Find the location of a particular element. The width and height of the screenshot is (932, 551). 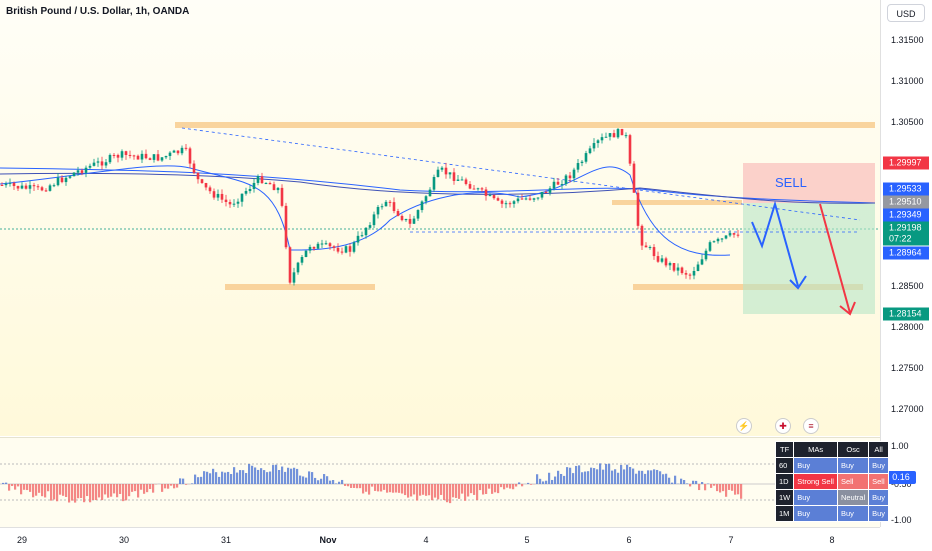

stop-zone is located at coordinates (809, 183).